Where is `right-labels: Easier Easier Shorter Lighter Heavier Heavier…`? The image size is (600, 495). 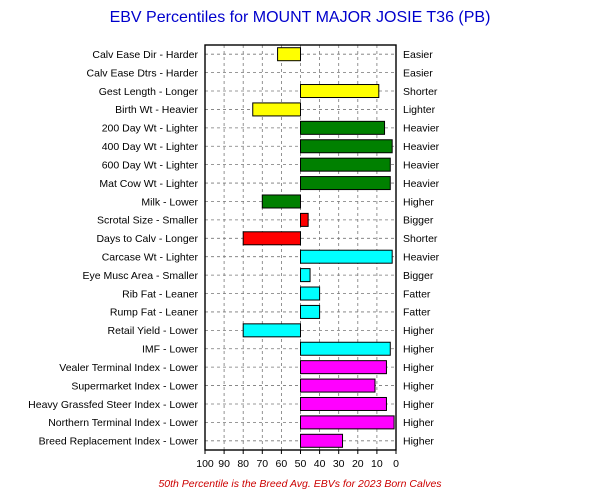
right-labels: Easier Easier Shorter Lighter Heavier Heavier… is located at coordinates (421, 248).